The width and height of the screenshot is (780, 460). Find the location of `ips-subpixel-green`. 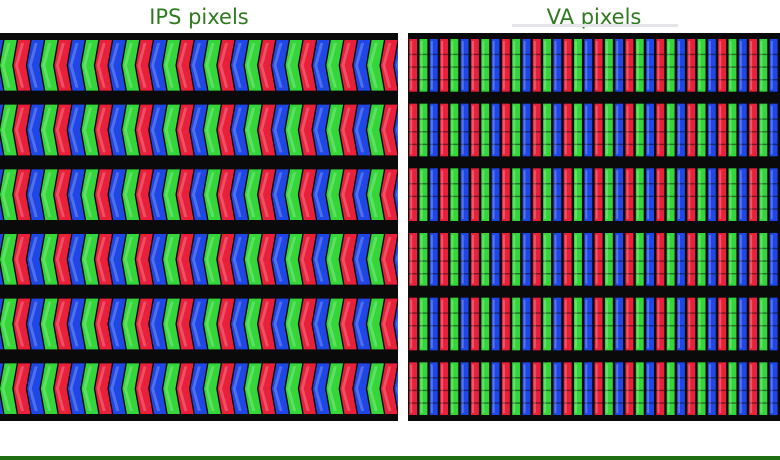

ips-subpixel-green is located at coordinates (253, 388).